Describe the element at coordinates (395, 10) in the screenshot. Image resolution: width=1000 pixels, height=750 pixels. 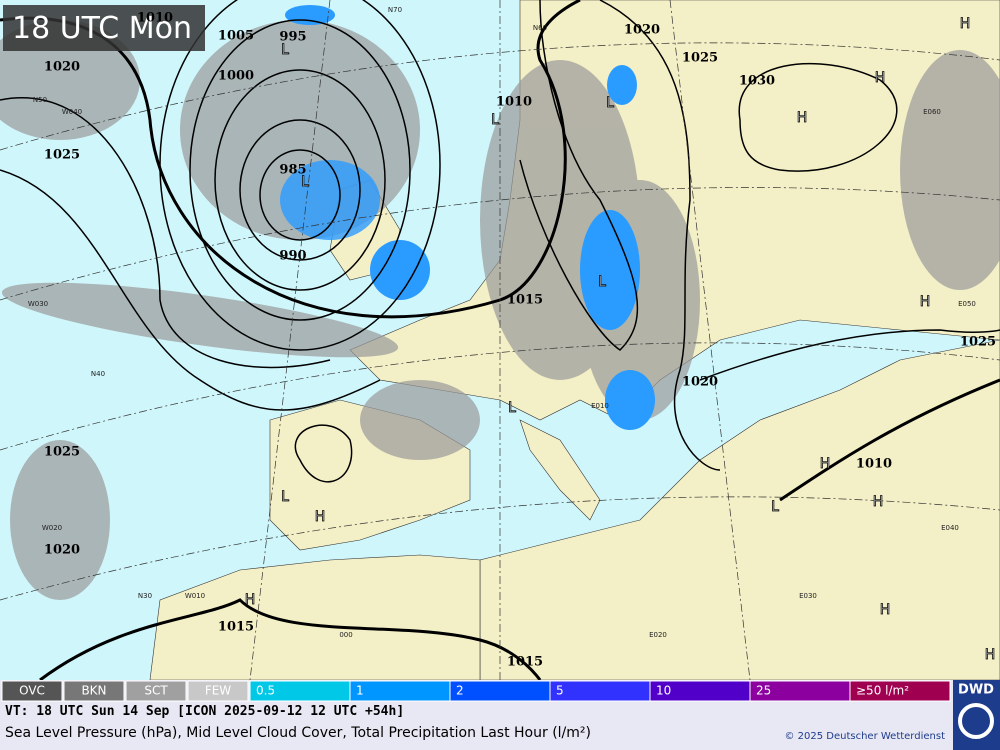
I see `grid-label: N70` at that location.